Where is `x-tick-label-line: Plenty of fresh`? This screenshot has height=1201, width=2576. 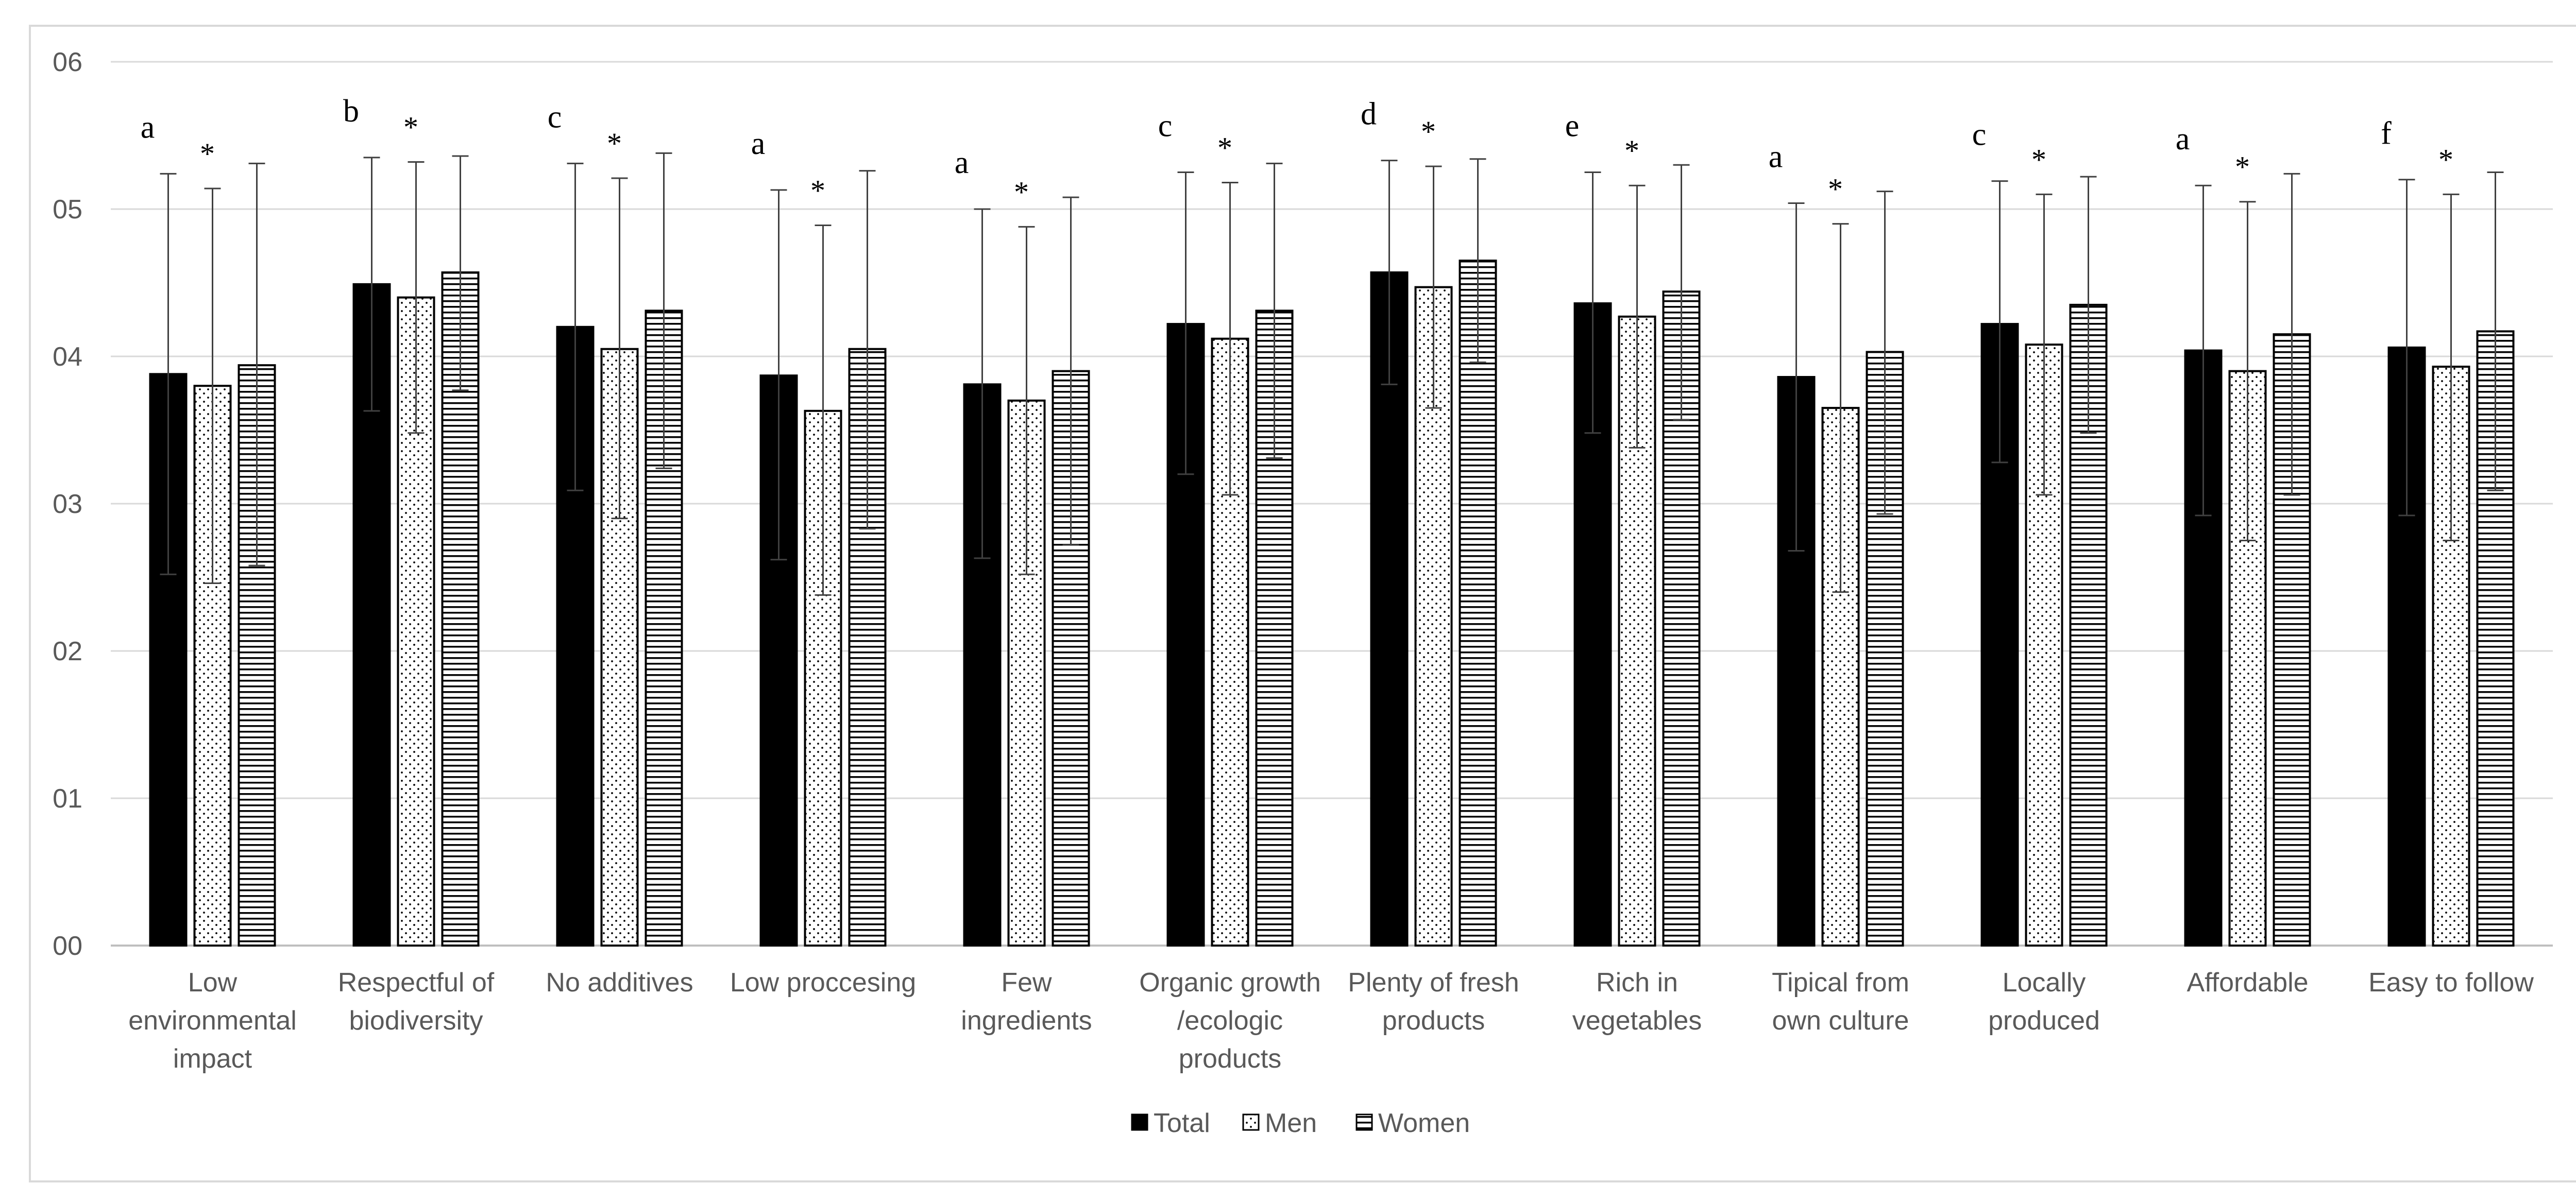 x-tick-label-line: Plenty of fresh is located at coordinates (1433, 983).